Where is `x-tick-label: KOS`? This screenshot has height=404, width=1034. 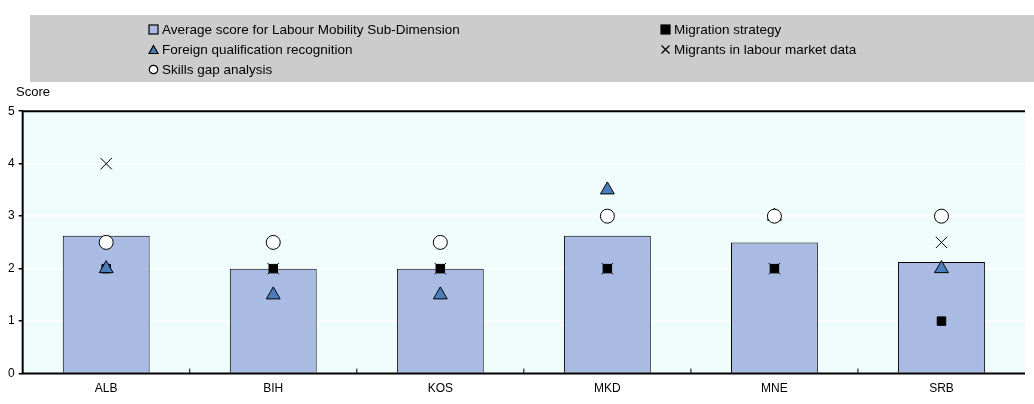
x-tick-label: KOS is located at coordinates (440, 388).